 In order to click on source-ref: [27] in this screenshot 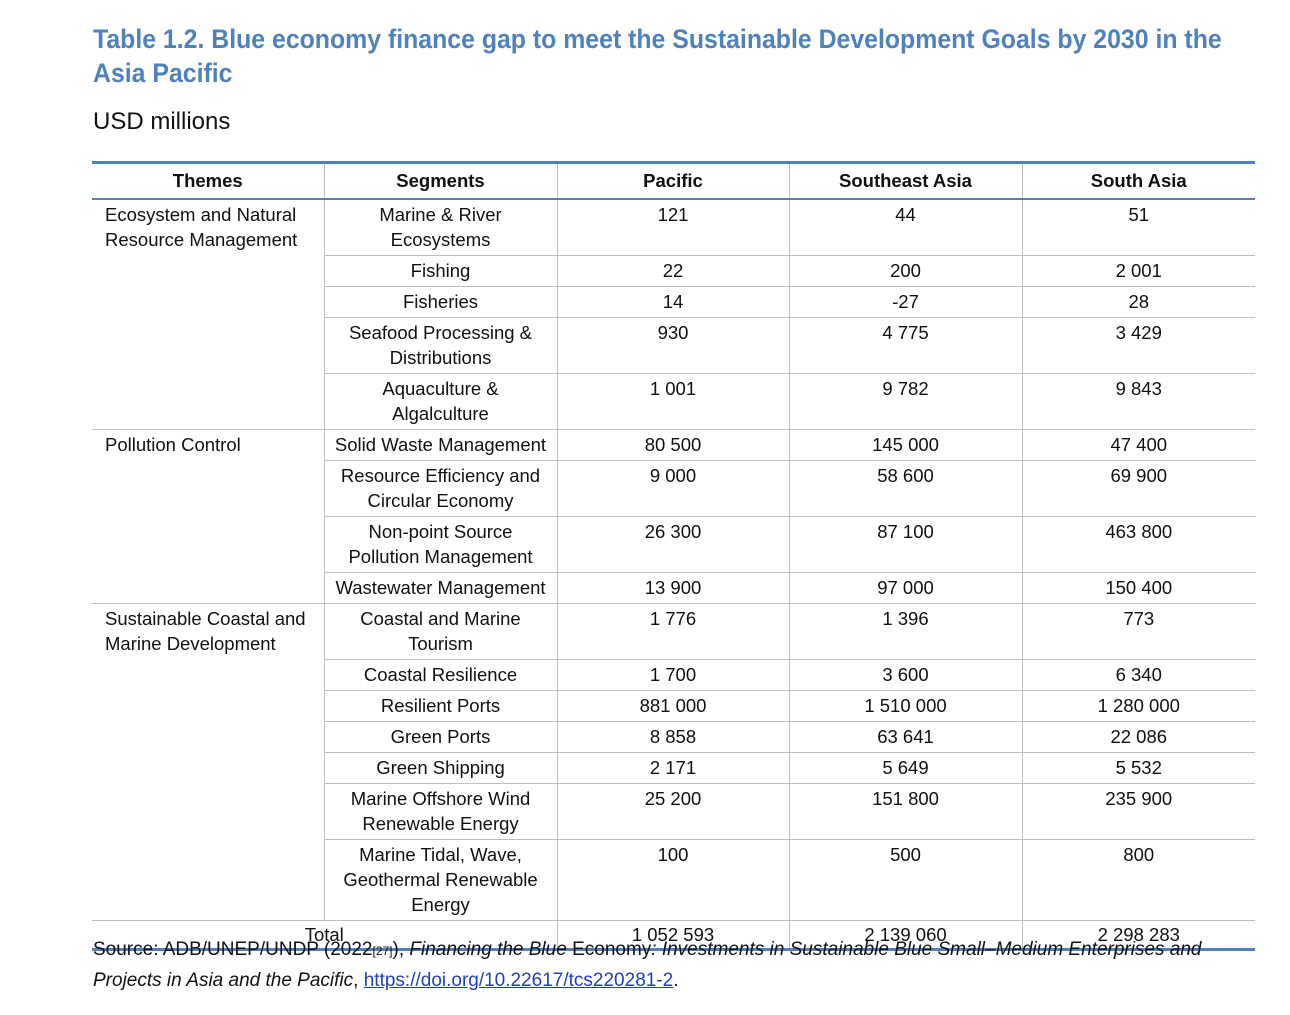, I will do `click(382, 951)`.